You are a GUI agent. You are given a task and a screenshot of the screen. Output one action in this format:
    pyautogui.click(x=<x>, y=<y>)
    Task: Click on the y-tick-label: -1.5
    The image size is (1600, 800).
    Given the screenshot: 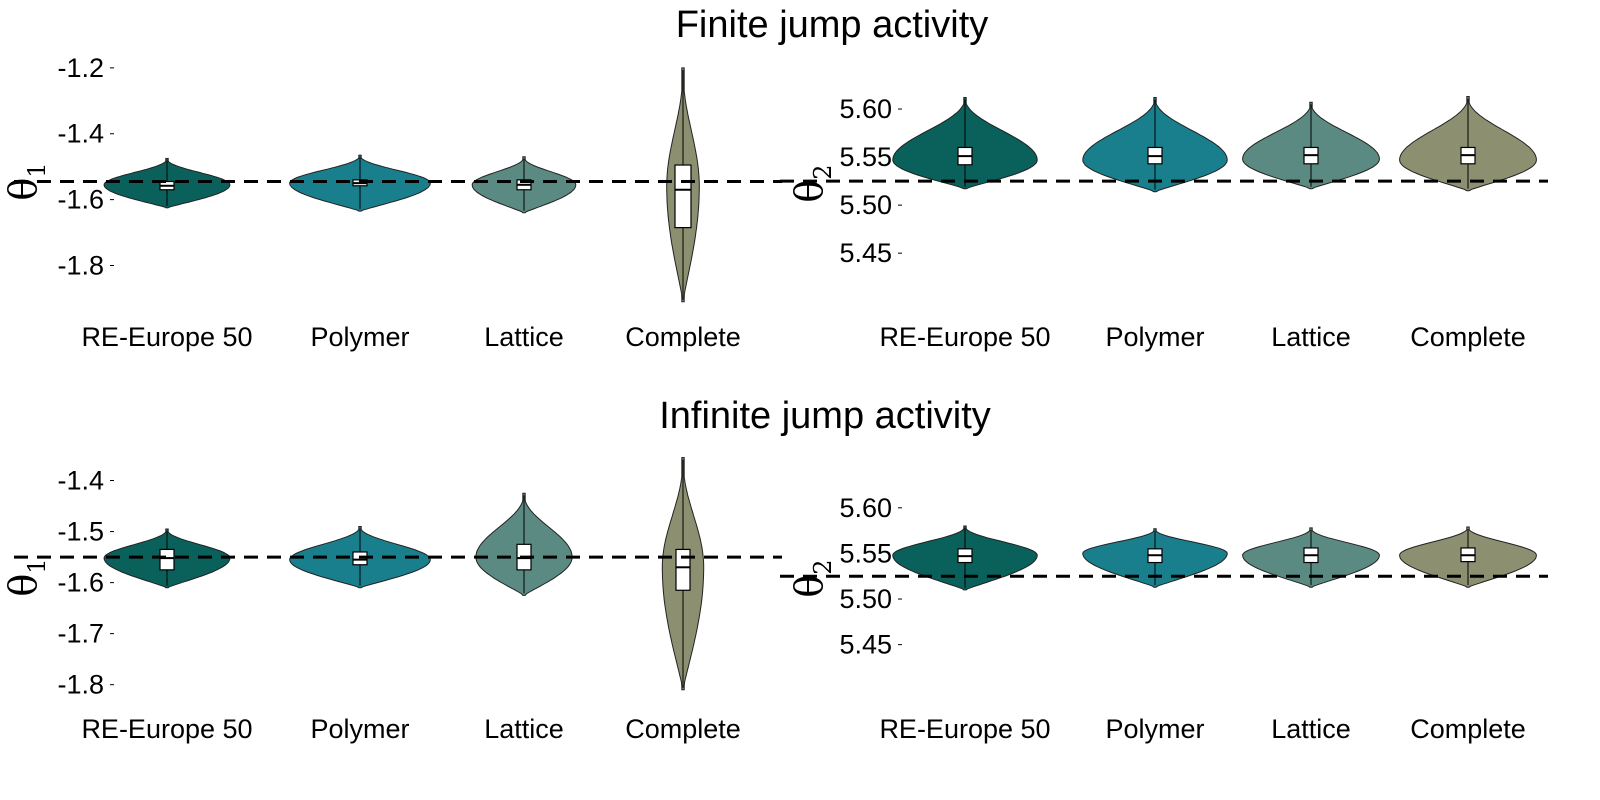 What is the action you would take?
    pyautogui.click(x=80, y=532)
    